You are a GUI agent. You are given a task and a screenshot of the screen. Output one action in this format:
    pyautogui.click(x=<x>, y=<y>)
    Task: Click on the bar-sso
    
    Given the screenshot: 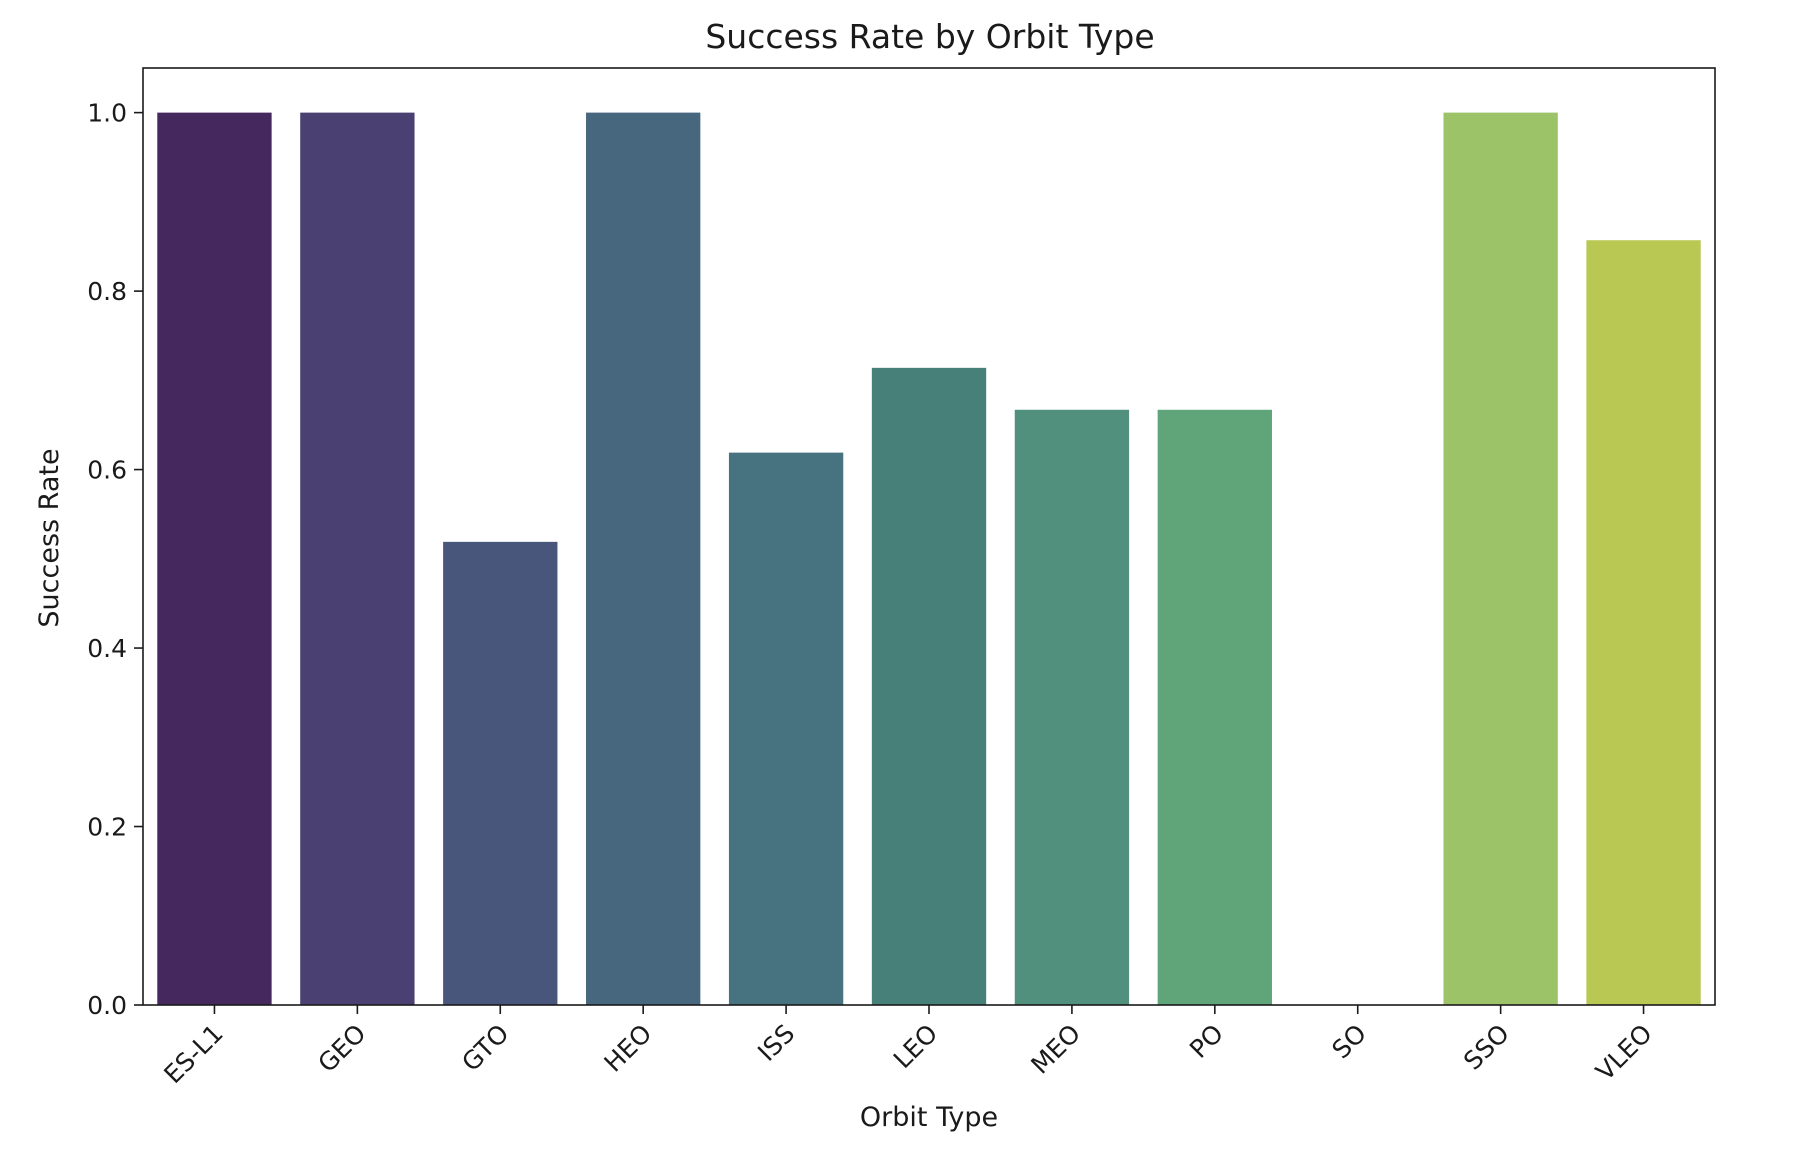 What is the action you would take?
    pyautogui.click(x=1500, y=559)
    